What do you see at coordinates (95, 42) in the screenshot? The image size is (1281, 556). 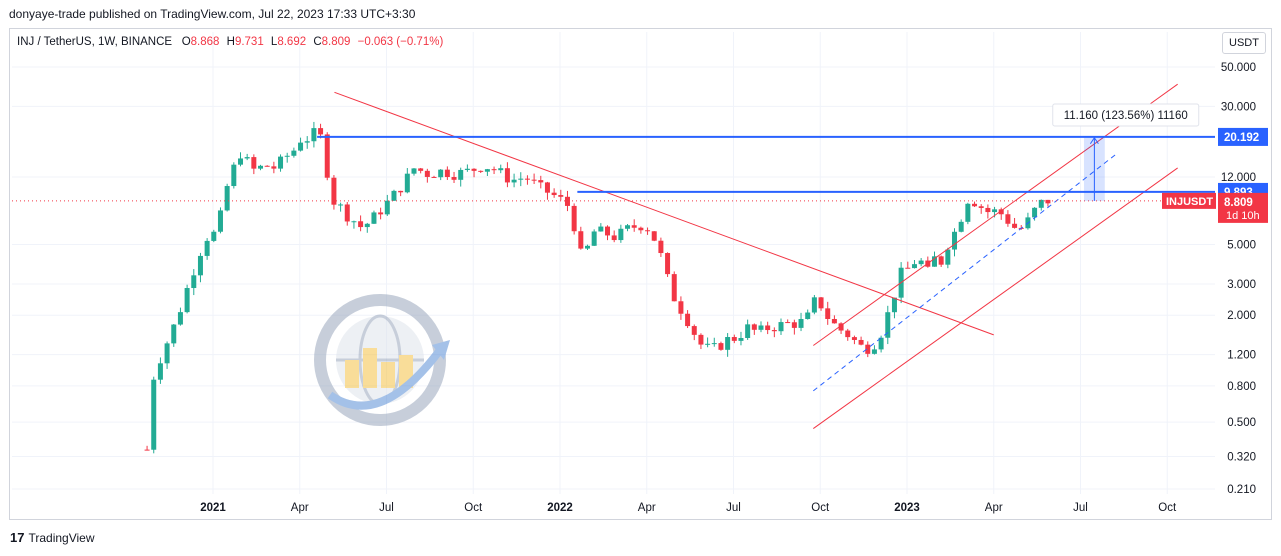 I see `symbol-label: INJ / TetherUS, 1W, BINANCE` at bounding box center [95, 42].